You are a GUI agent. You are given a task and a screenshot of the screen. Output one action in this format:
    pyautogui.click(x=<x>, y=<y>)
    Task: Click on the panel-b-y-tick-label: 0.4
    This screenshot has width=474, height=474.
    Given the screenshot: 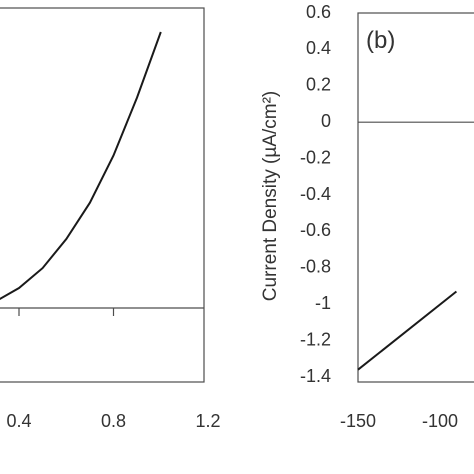 What is the action you would take?
    pyautogui.click(x=318, y=48)
    